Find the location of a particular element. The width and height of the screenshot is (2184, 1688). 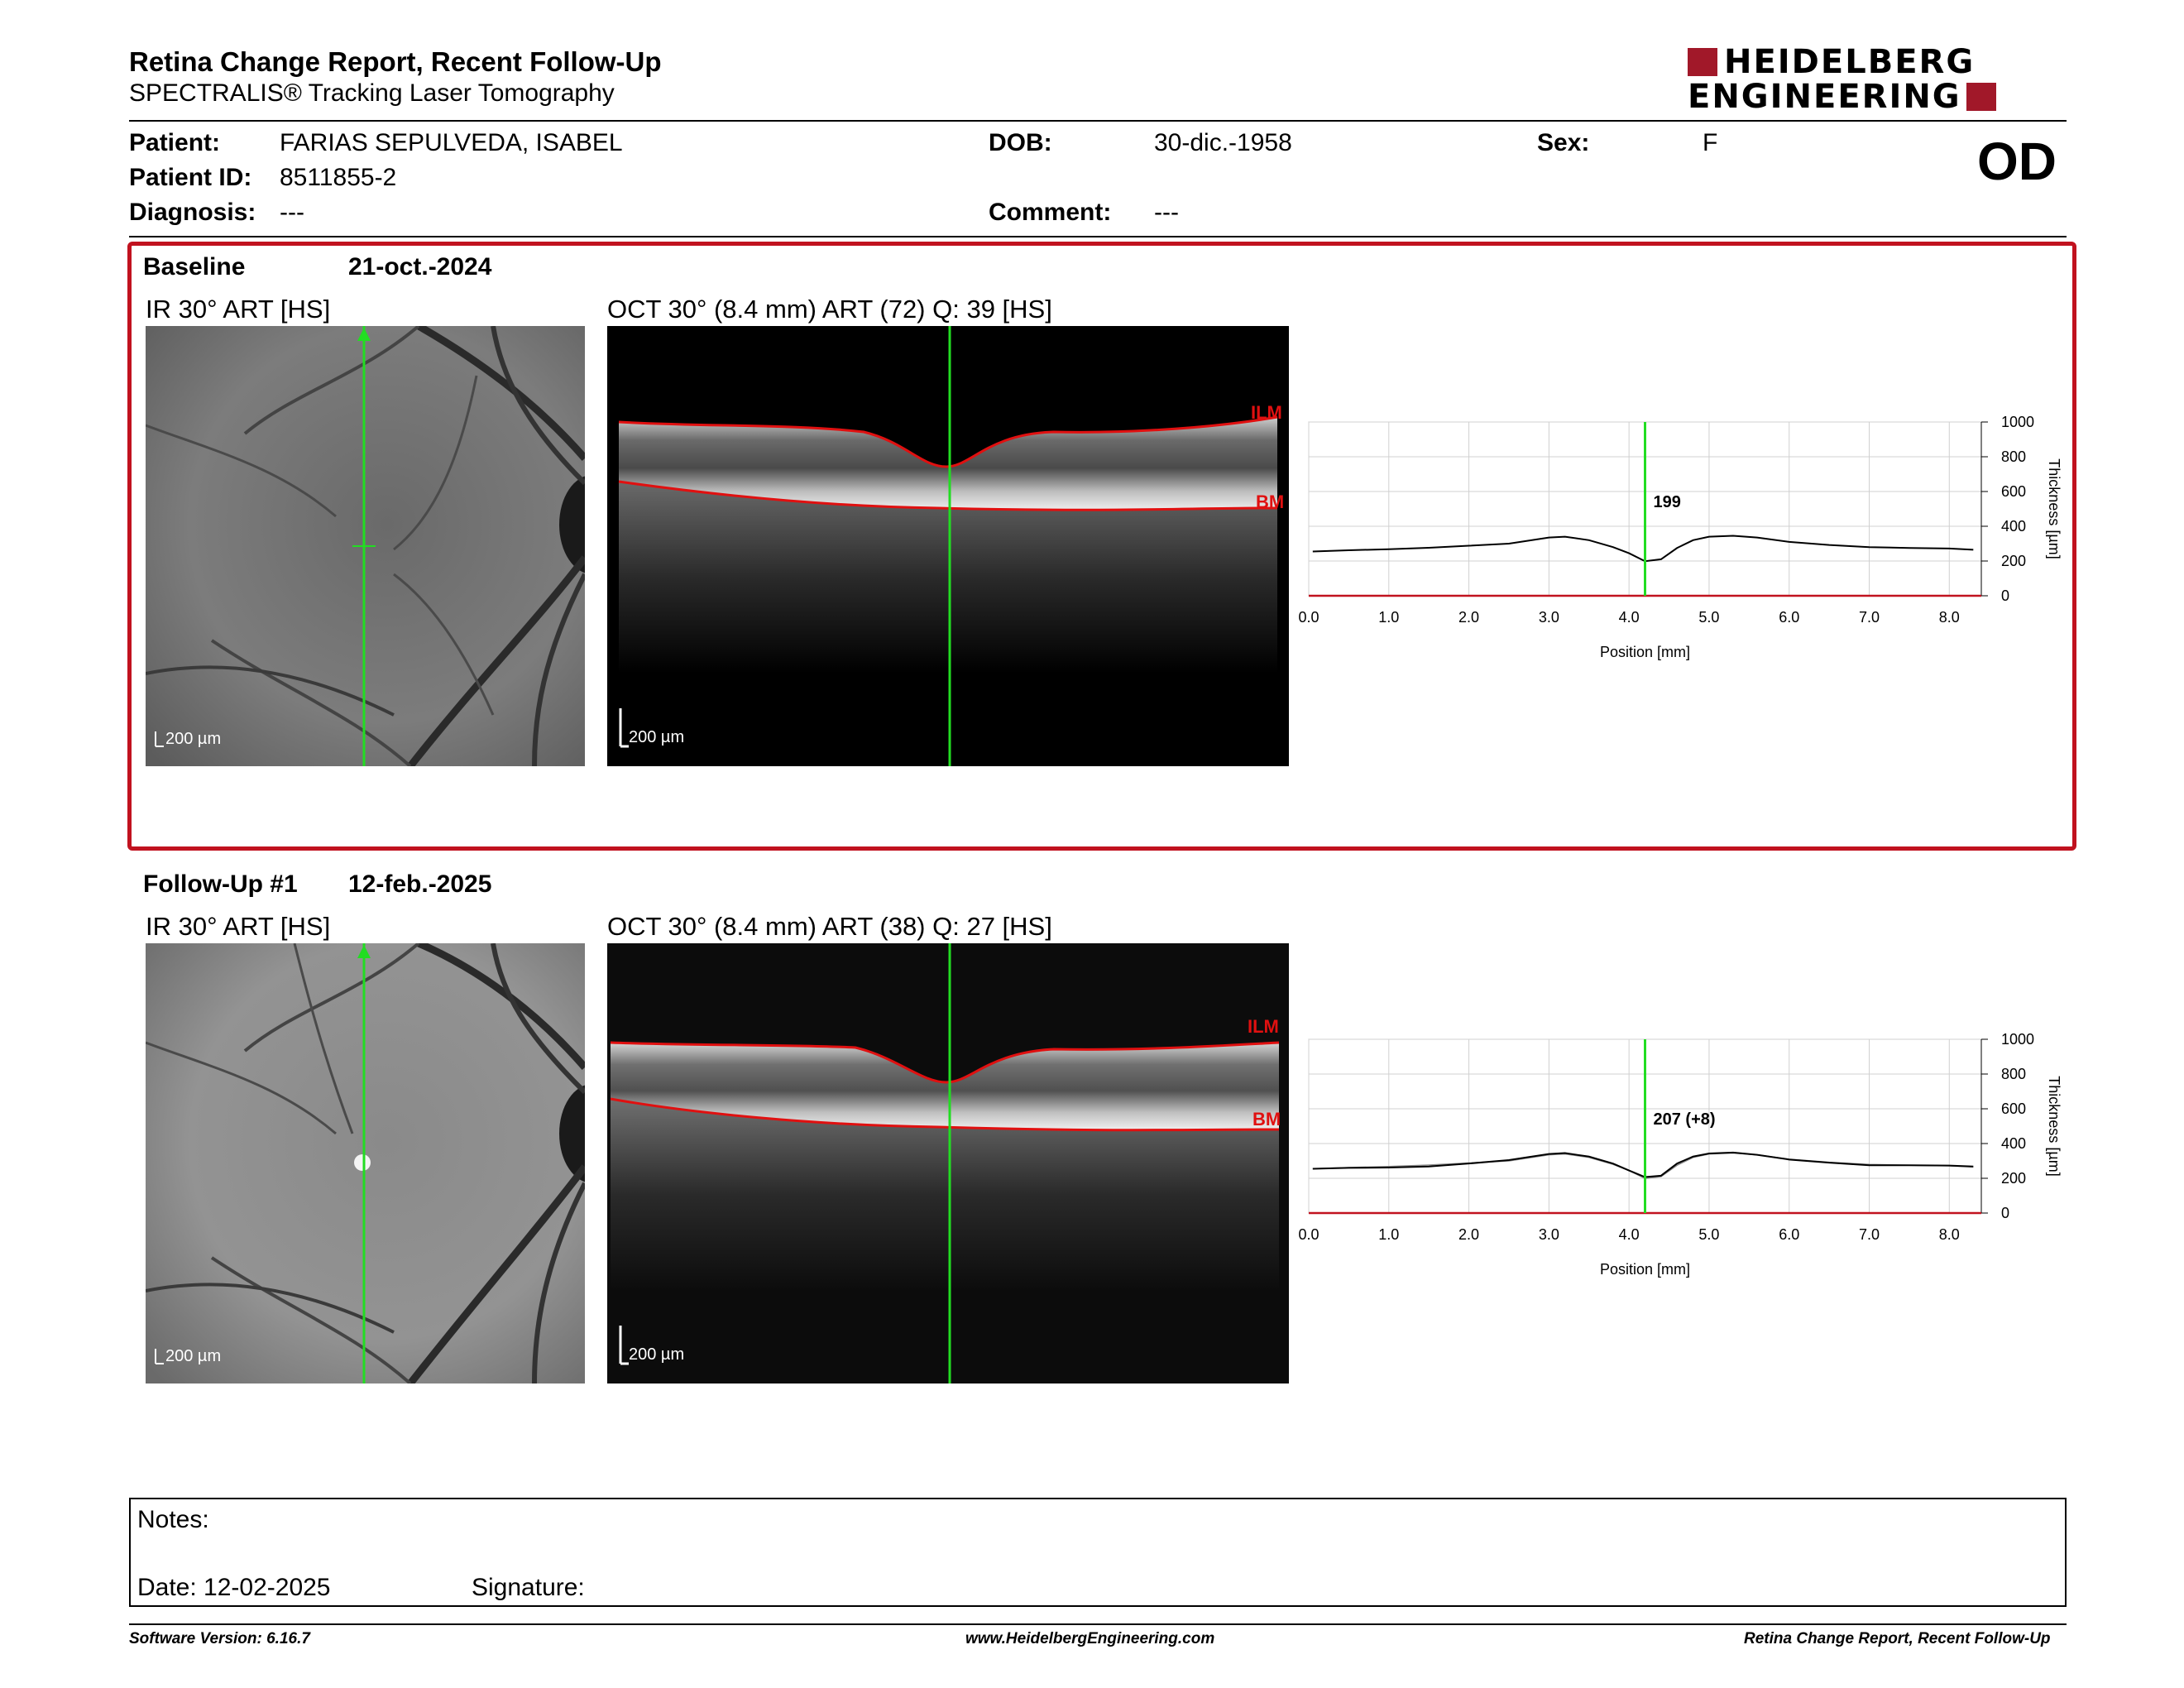

baseline-ilm-label: ILM is located at coordinates (1266, 412).